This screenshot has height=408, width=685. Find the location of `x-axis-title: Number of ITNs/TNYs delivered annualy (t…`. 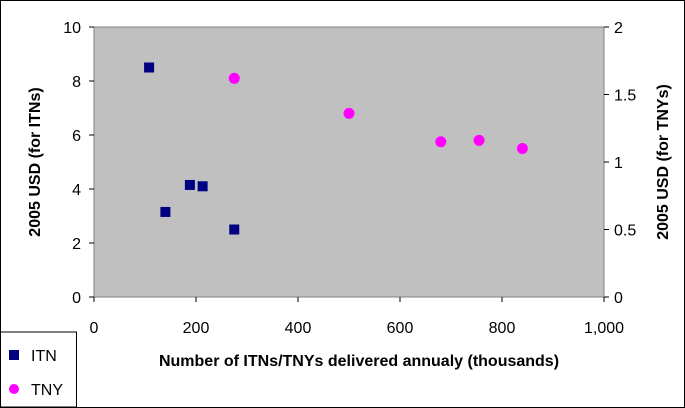

x-axis-title: Number of ITNs/TNYs delivered annualy (t… is located at coordinates (359, 361).